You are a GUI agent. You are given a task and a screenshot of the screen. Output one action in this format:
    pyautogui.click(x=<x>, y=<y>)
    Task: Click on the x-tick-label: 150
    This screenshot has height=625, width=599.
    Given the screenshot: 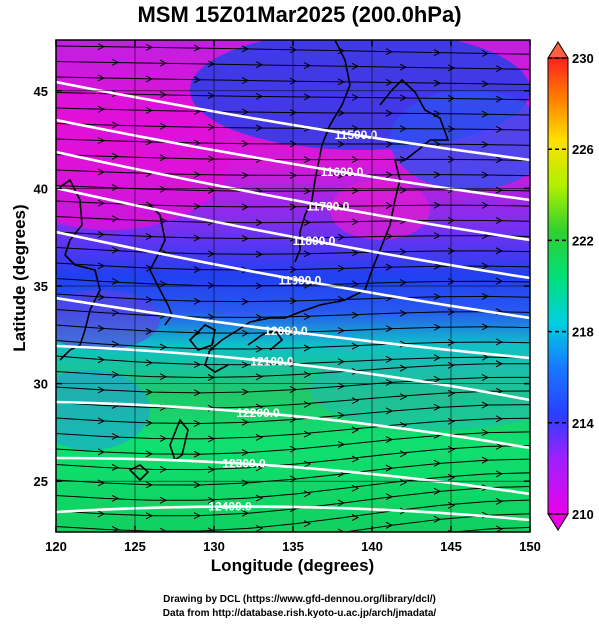 What is the action you would take?
    pyautogui.click(x=530, y=546)
    